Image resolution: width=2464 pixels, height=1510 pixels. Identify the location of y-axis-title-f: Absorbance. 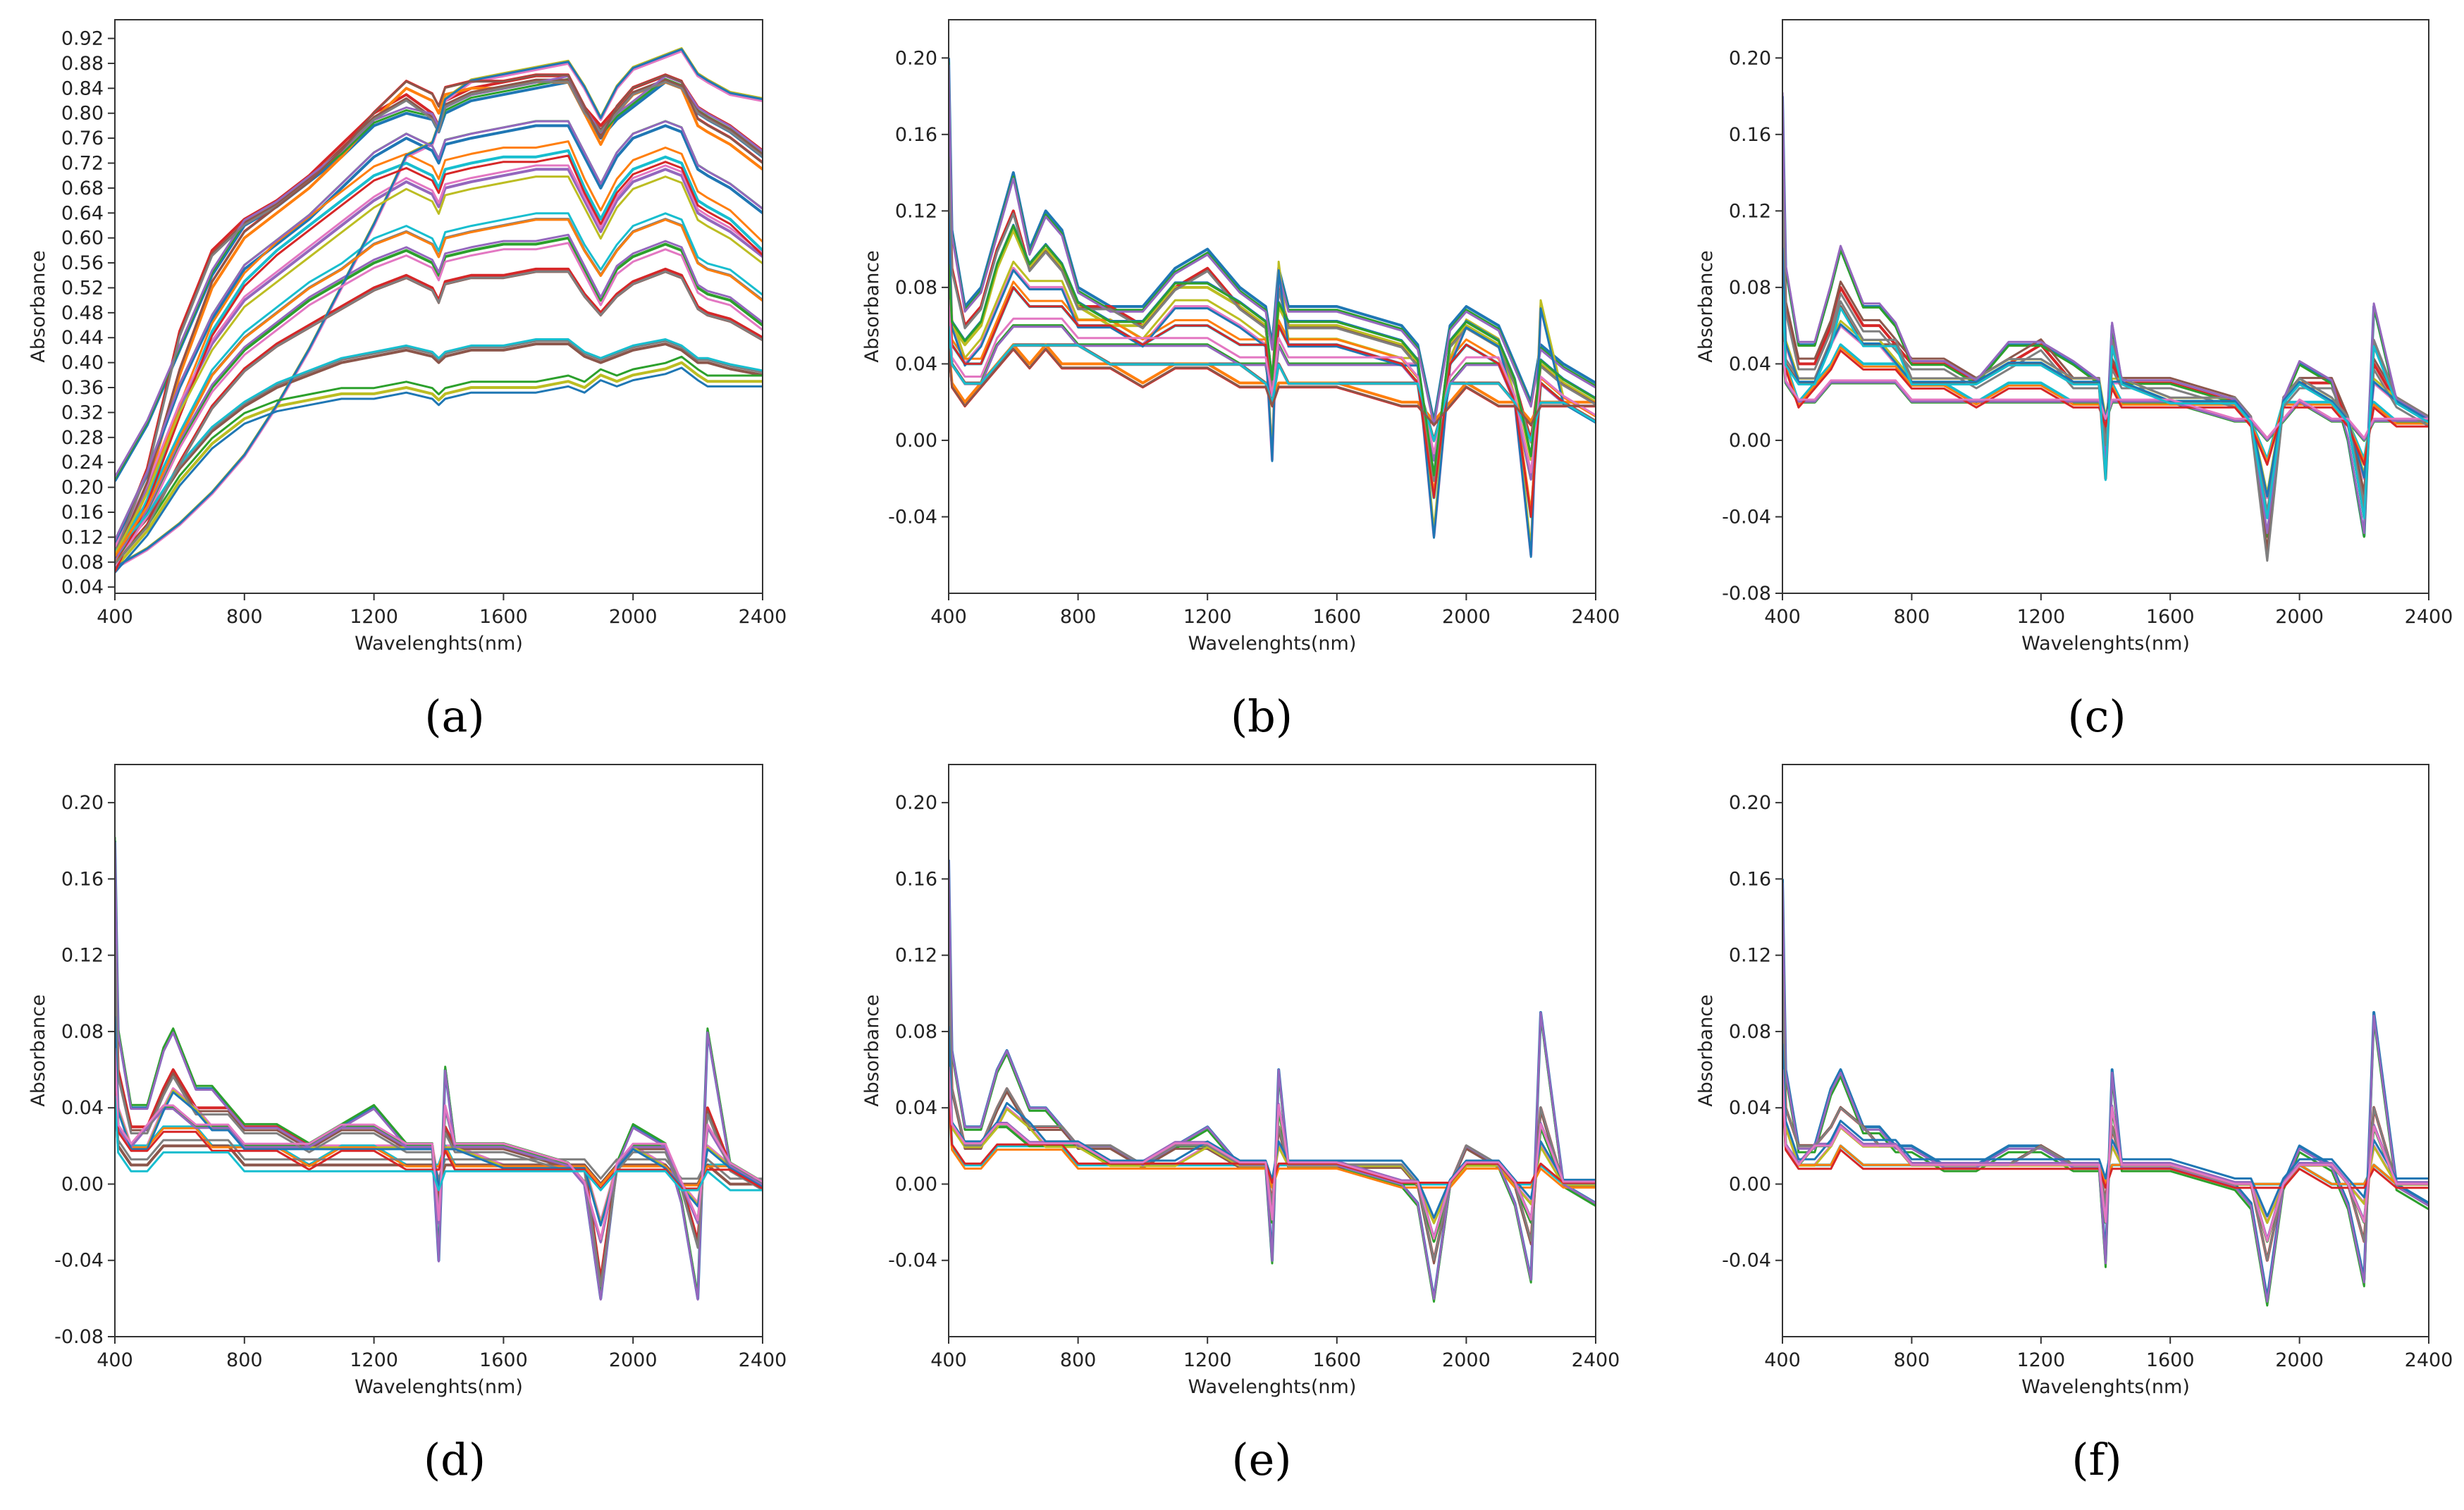
(1706, 1050).